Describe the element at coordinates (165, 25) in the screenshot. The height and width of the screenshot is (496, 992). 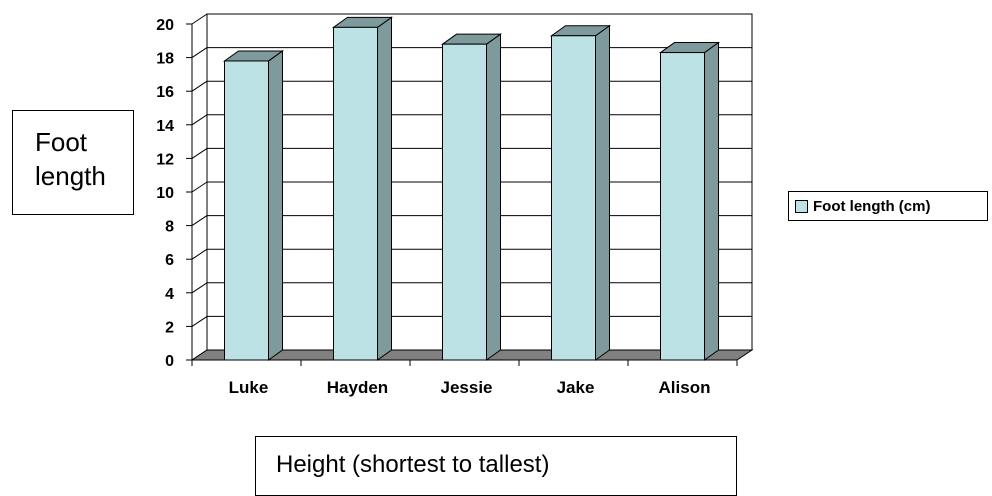
I see `y-tick-label: 20` at that location.